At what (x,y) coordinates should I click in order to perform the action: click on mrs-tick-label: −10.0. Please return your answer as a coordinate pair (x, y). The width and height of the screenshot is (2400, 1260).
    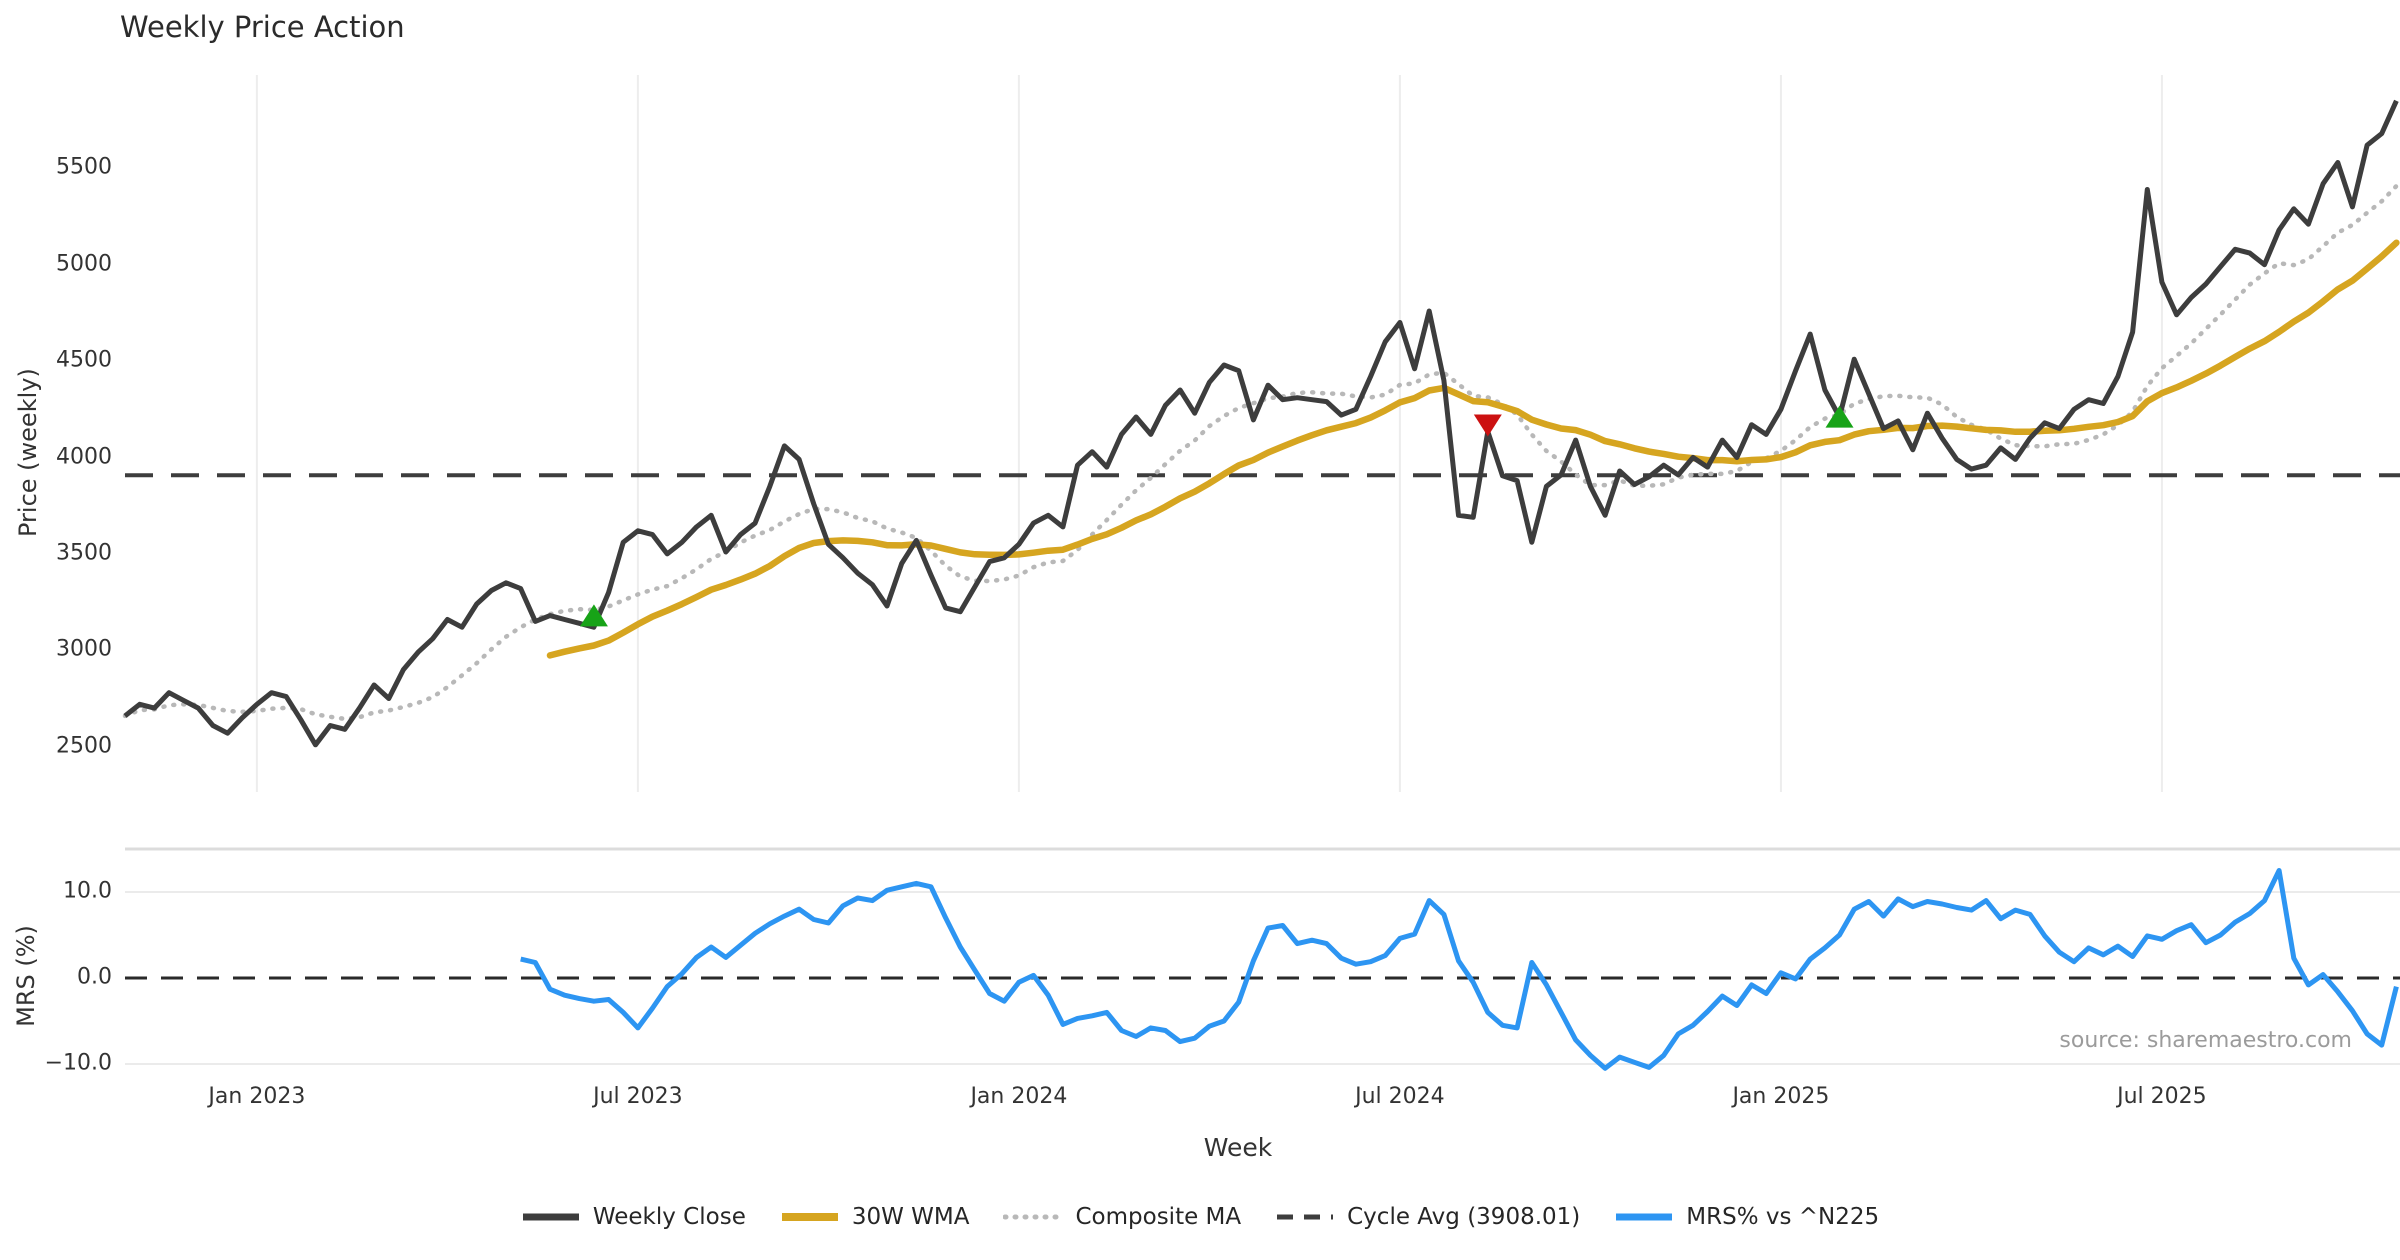
    Looking at the image, I should click on (78, 1063).